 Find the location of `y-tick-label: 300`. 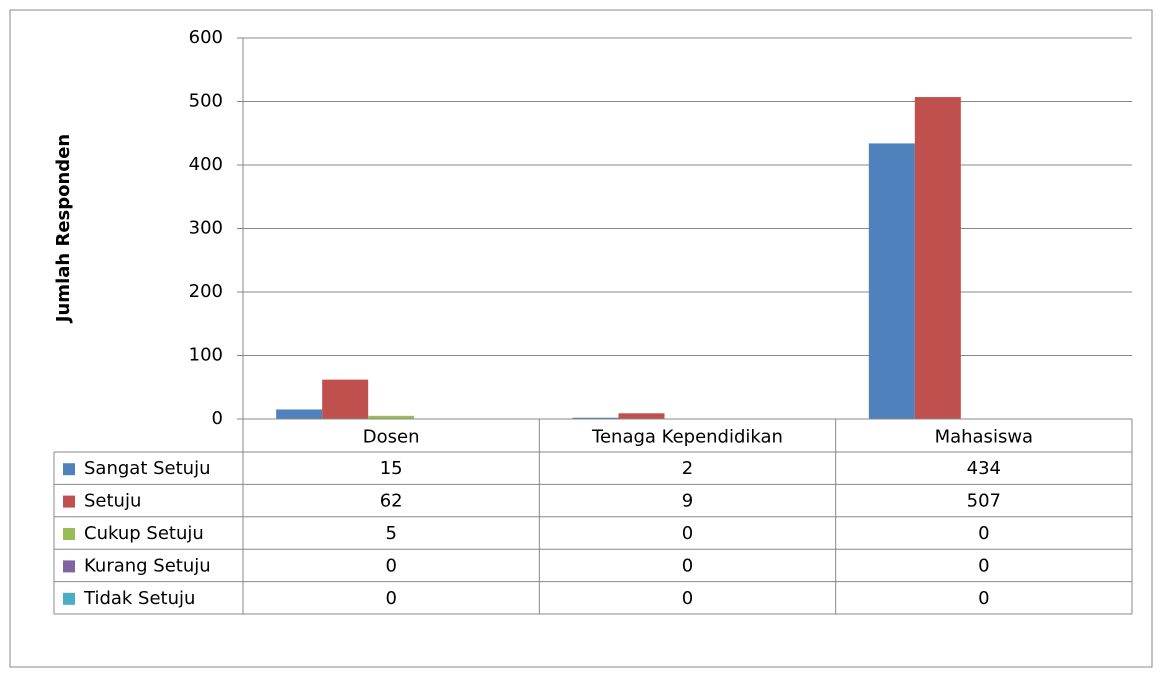

y-tick-label: 300 is located at coordinates (206, 228).